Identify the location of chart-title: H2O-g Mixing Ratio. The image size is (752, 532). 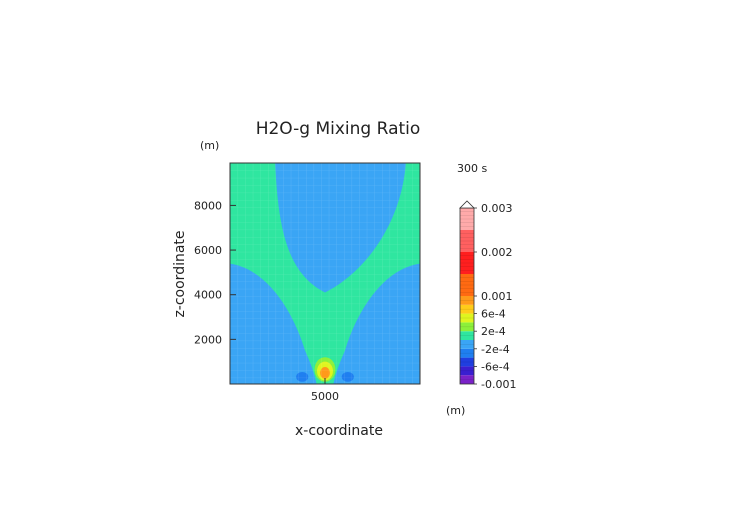
(338, 129).